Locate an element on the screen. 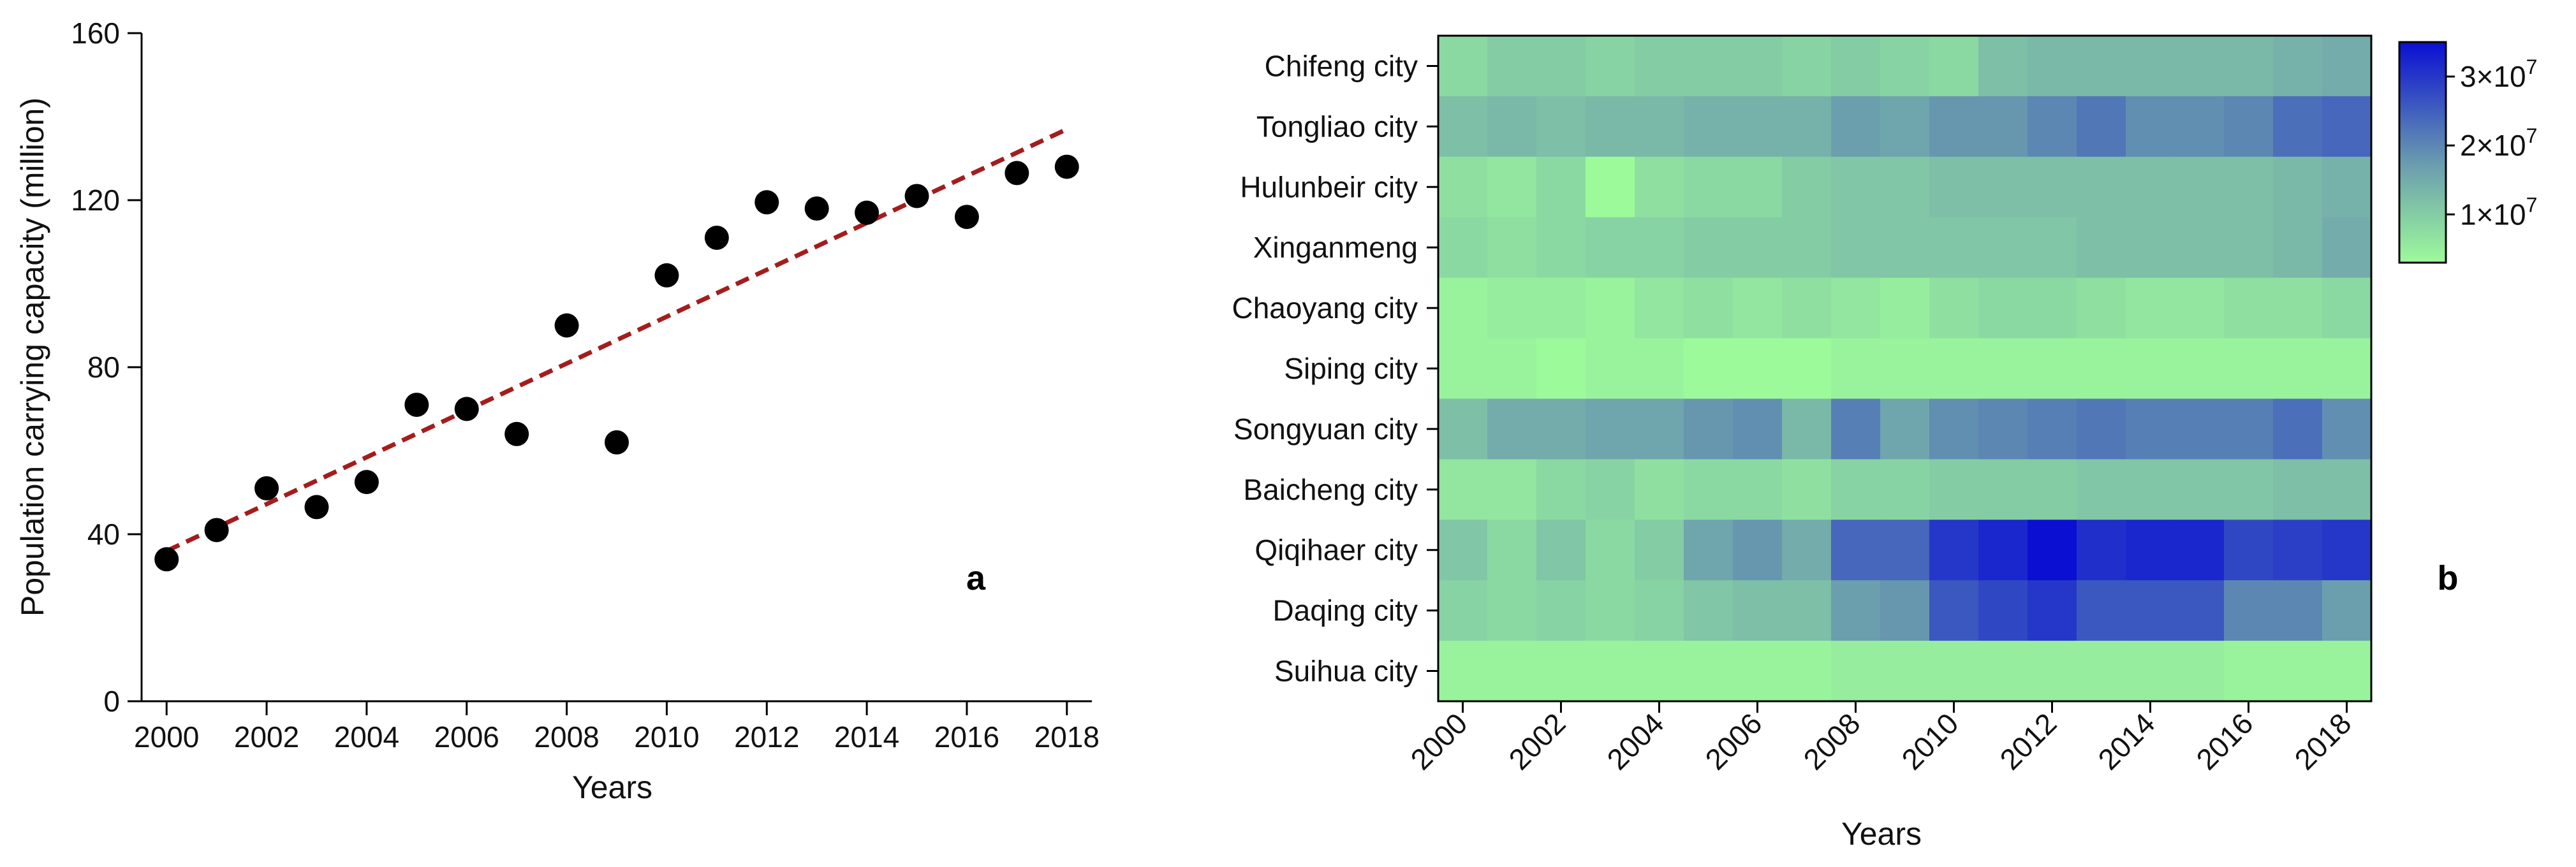 The width and height of the screenshot is (2576, 867). heatmap-row-label: Daqing city is located at coordinates (1345, 610).